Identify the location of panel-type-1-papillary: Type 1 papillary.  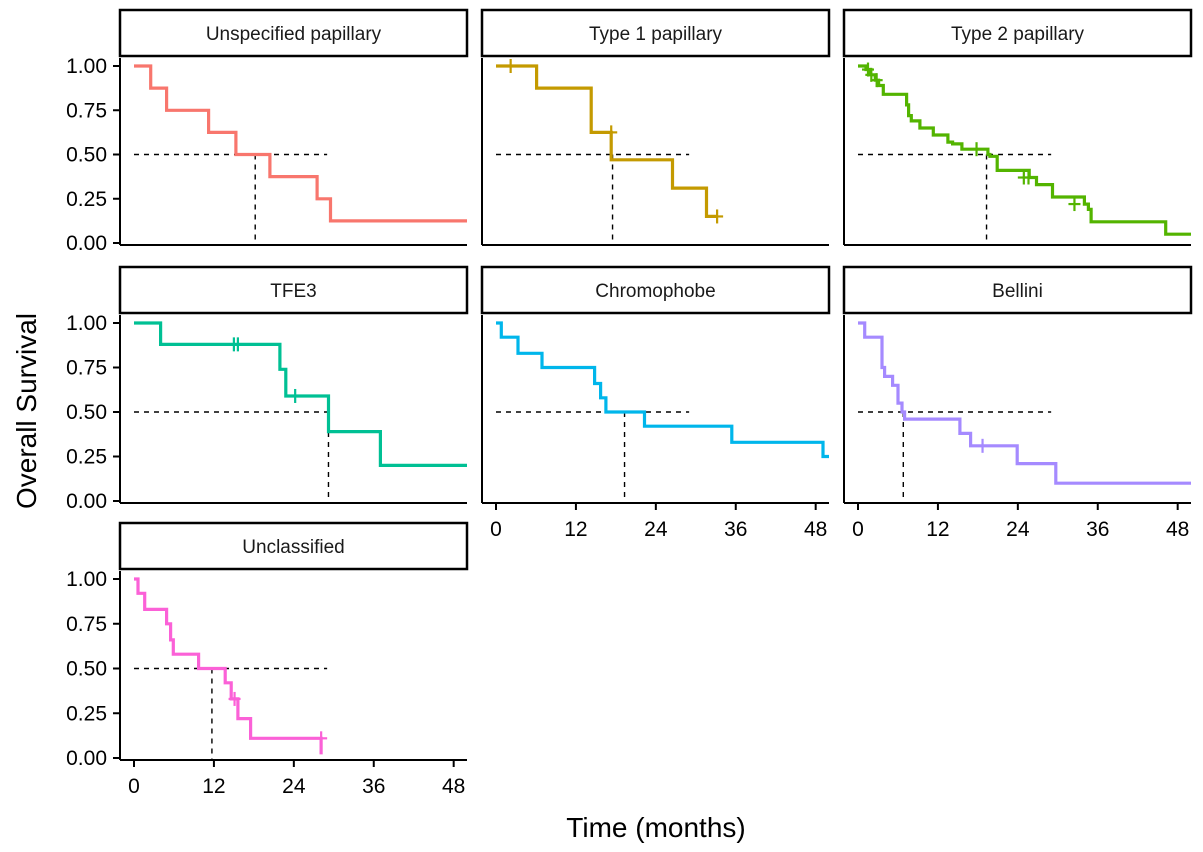
(655, 127).